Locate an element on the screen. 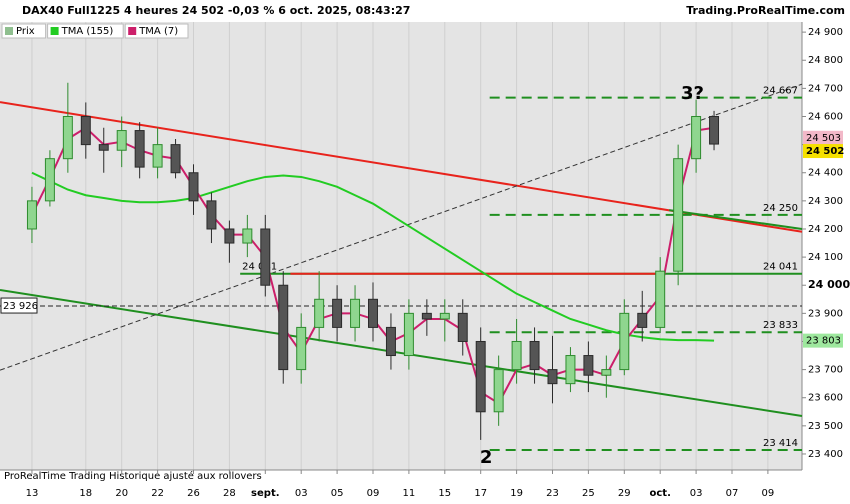 The image size is (850, 504). x-tick-label: 07 is located at coordinates (732, 493).